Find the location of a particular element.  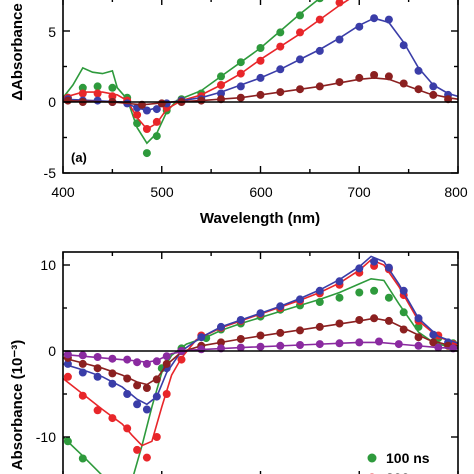

legend: 100 ns 300 is located at coordinates (398, 462).